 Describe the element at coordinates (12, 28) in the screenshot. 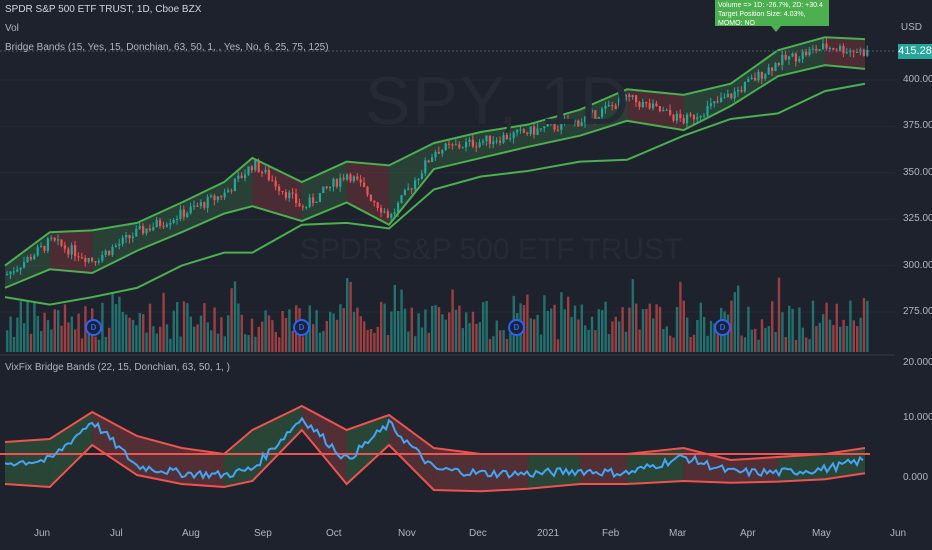

I see `vol-indicator-label: Vol` at that location.